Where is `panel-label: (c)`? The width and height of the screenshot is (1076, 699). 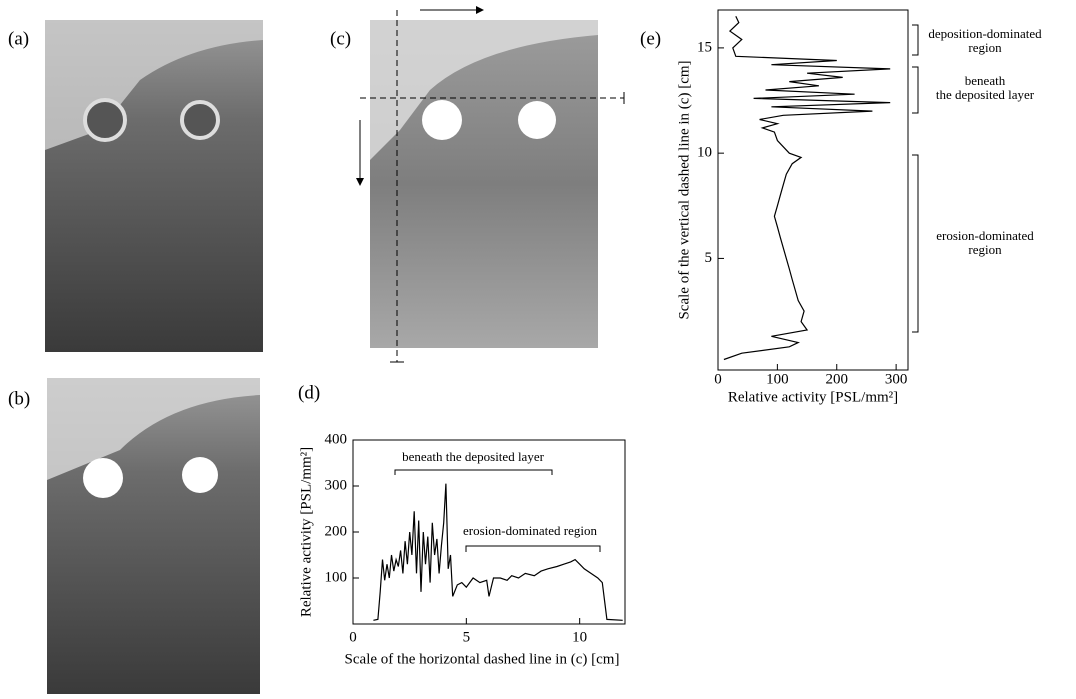
panel-label: (c) is located at coordinates (340, 38).